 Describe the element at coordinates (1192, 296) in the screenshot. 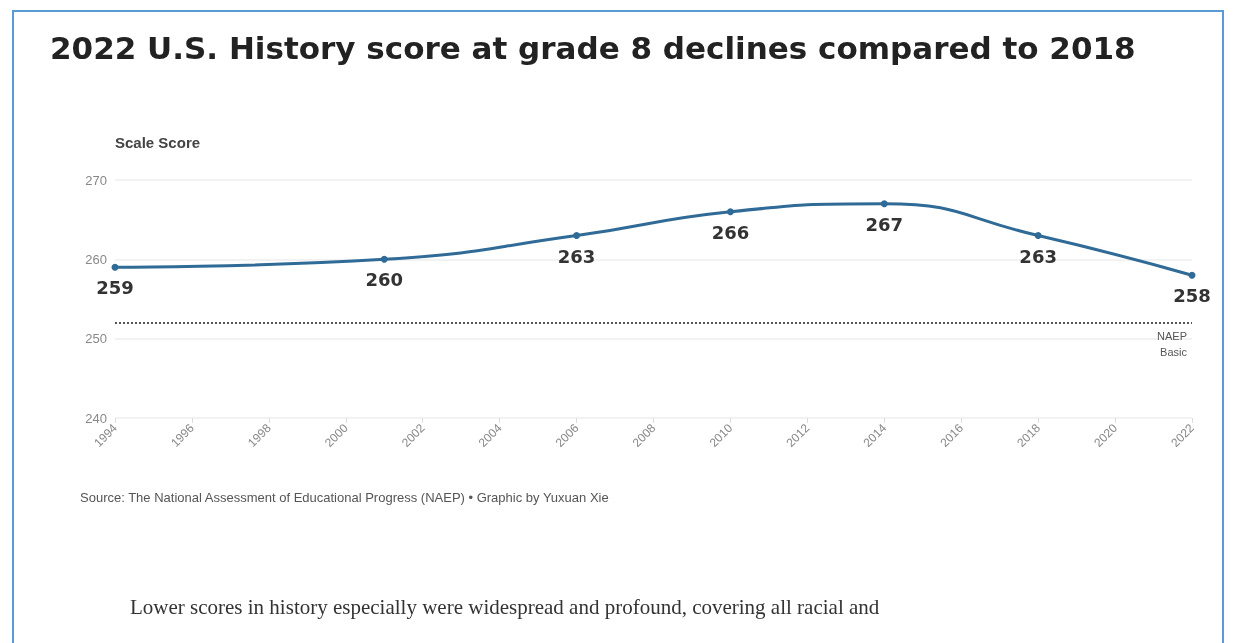

I see `data-label: 258` at that location.